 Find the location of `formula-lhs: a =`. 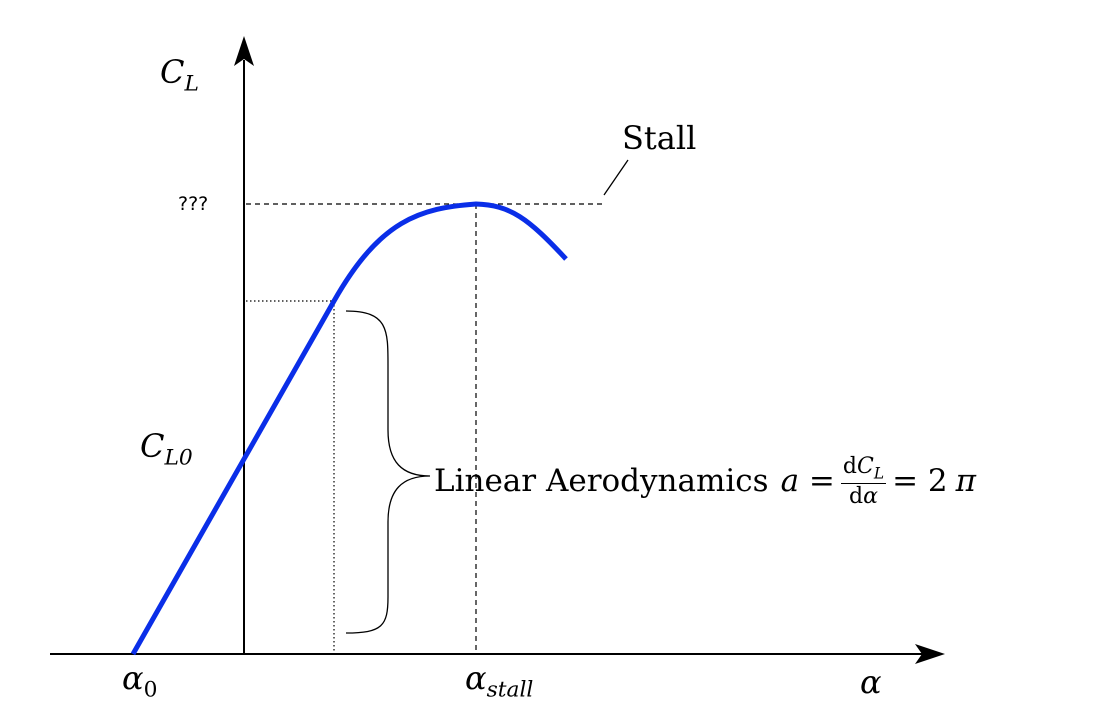

formula-lhs: a = is located at coordinates (807, 480).